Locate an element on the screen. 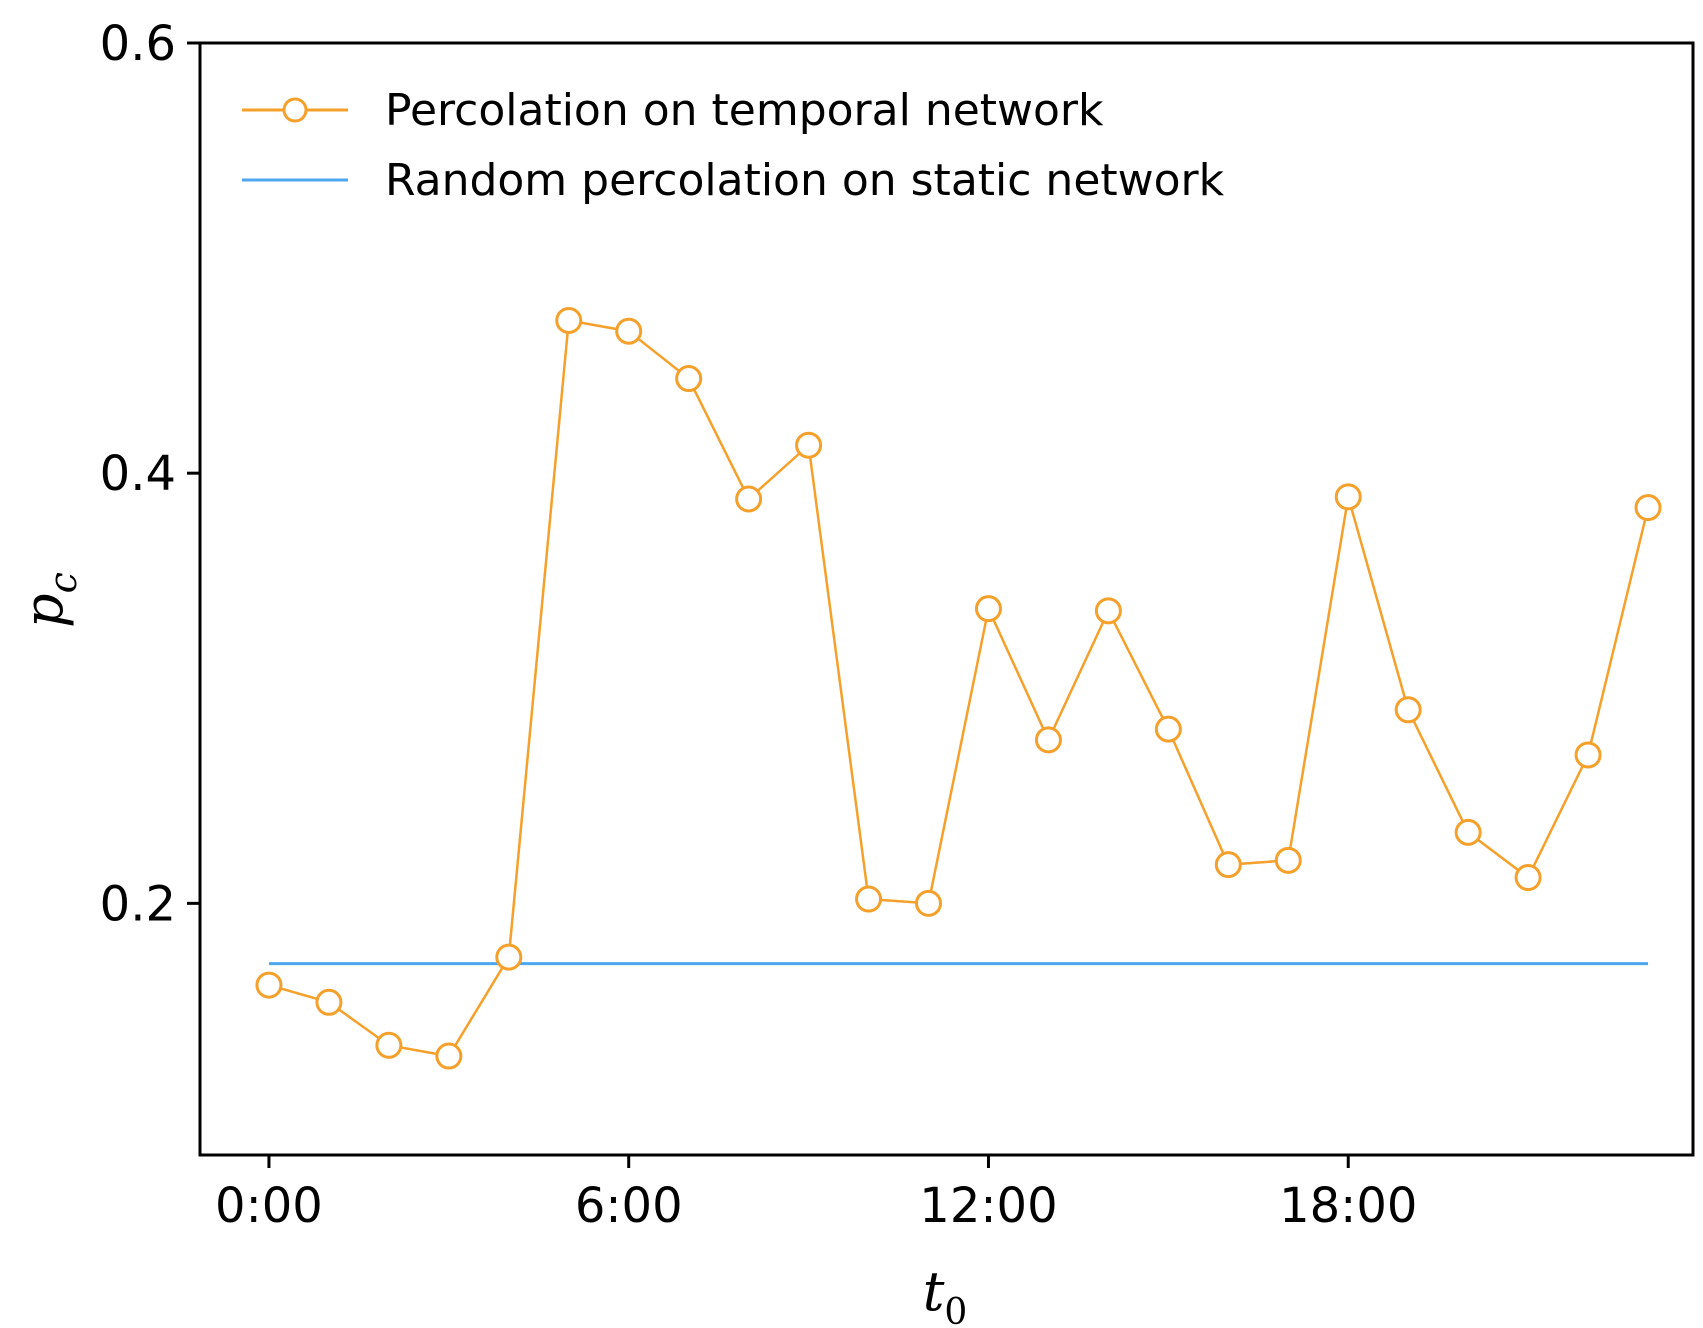 The width and height of the screenshot is (1703, 1328). legend-label-static: Random percolation on static network is located at coordinates (805, 180).